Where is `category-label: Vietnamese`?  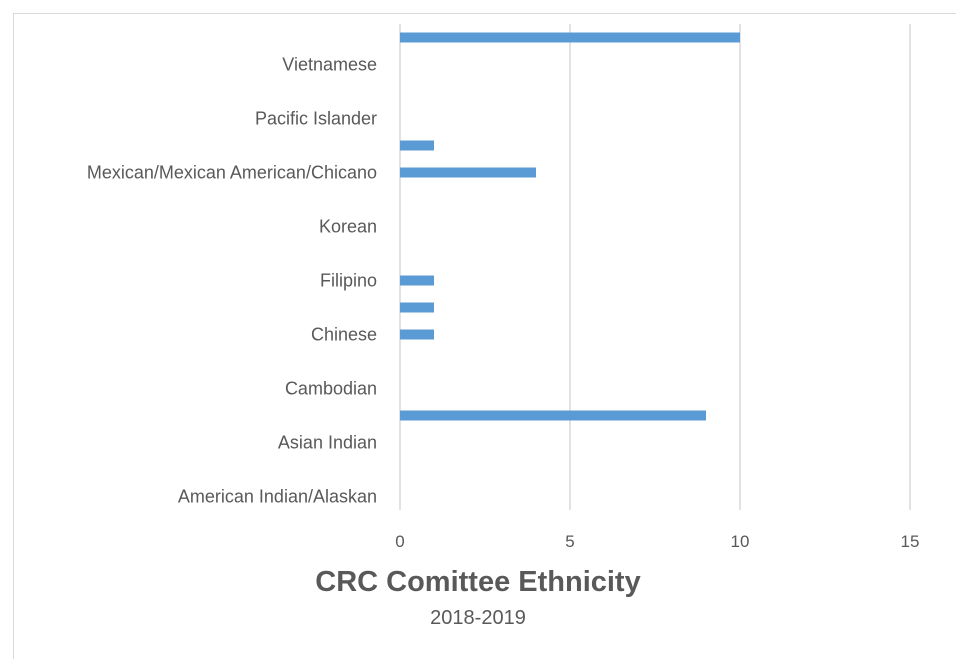
category-label: Vietnamese is located at coordinates (329, 65).